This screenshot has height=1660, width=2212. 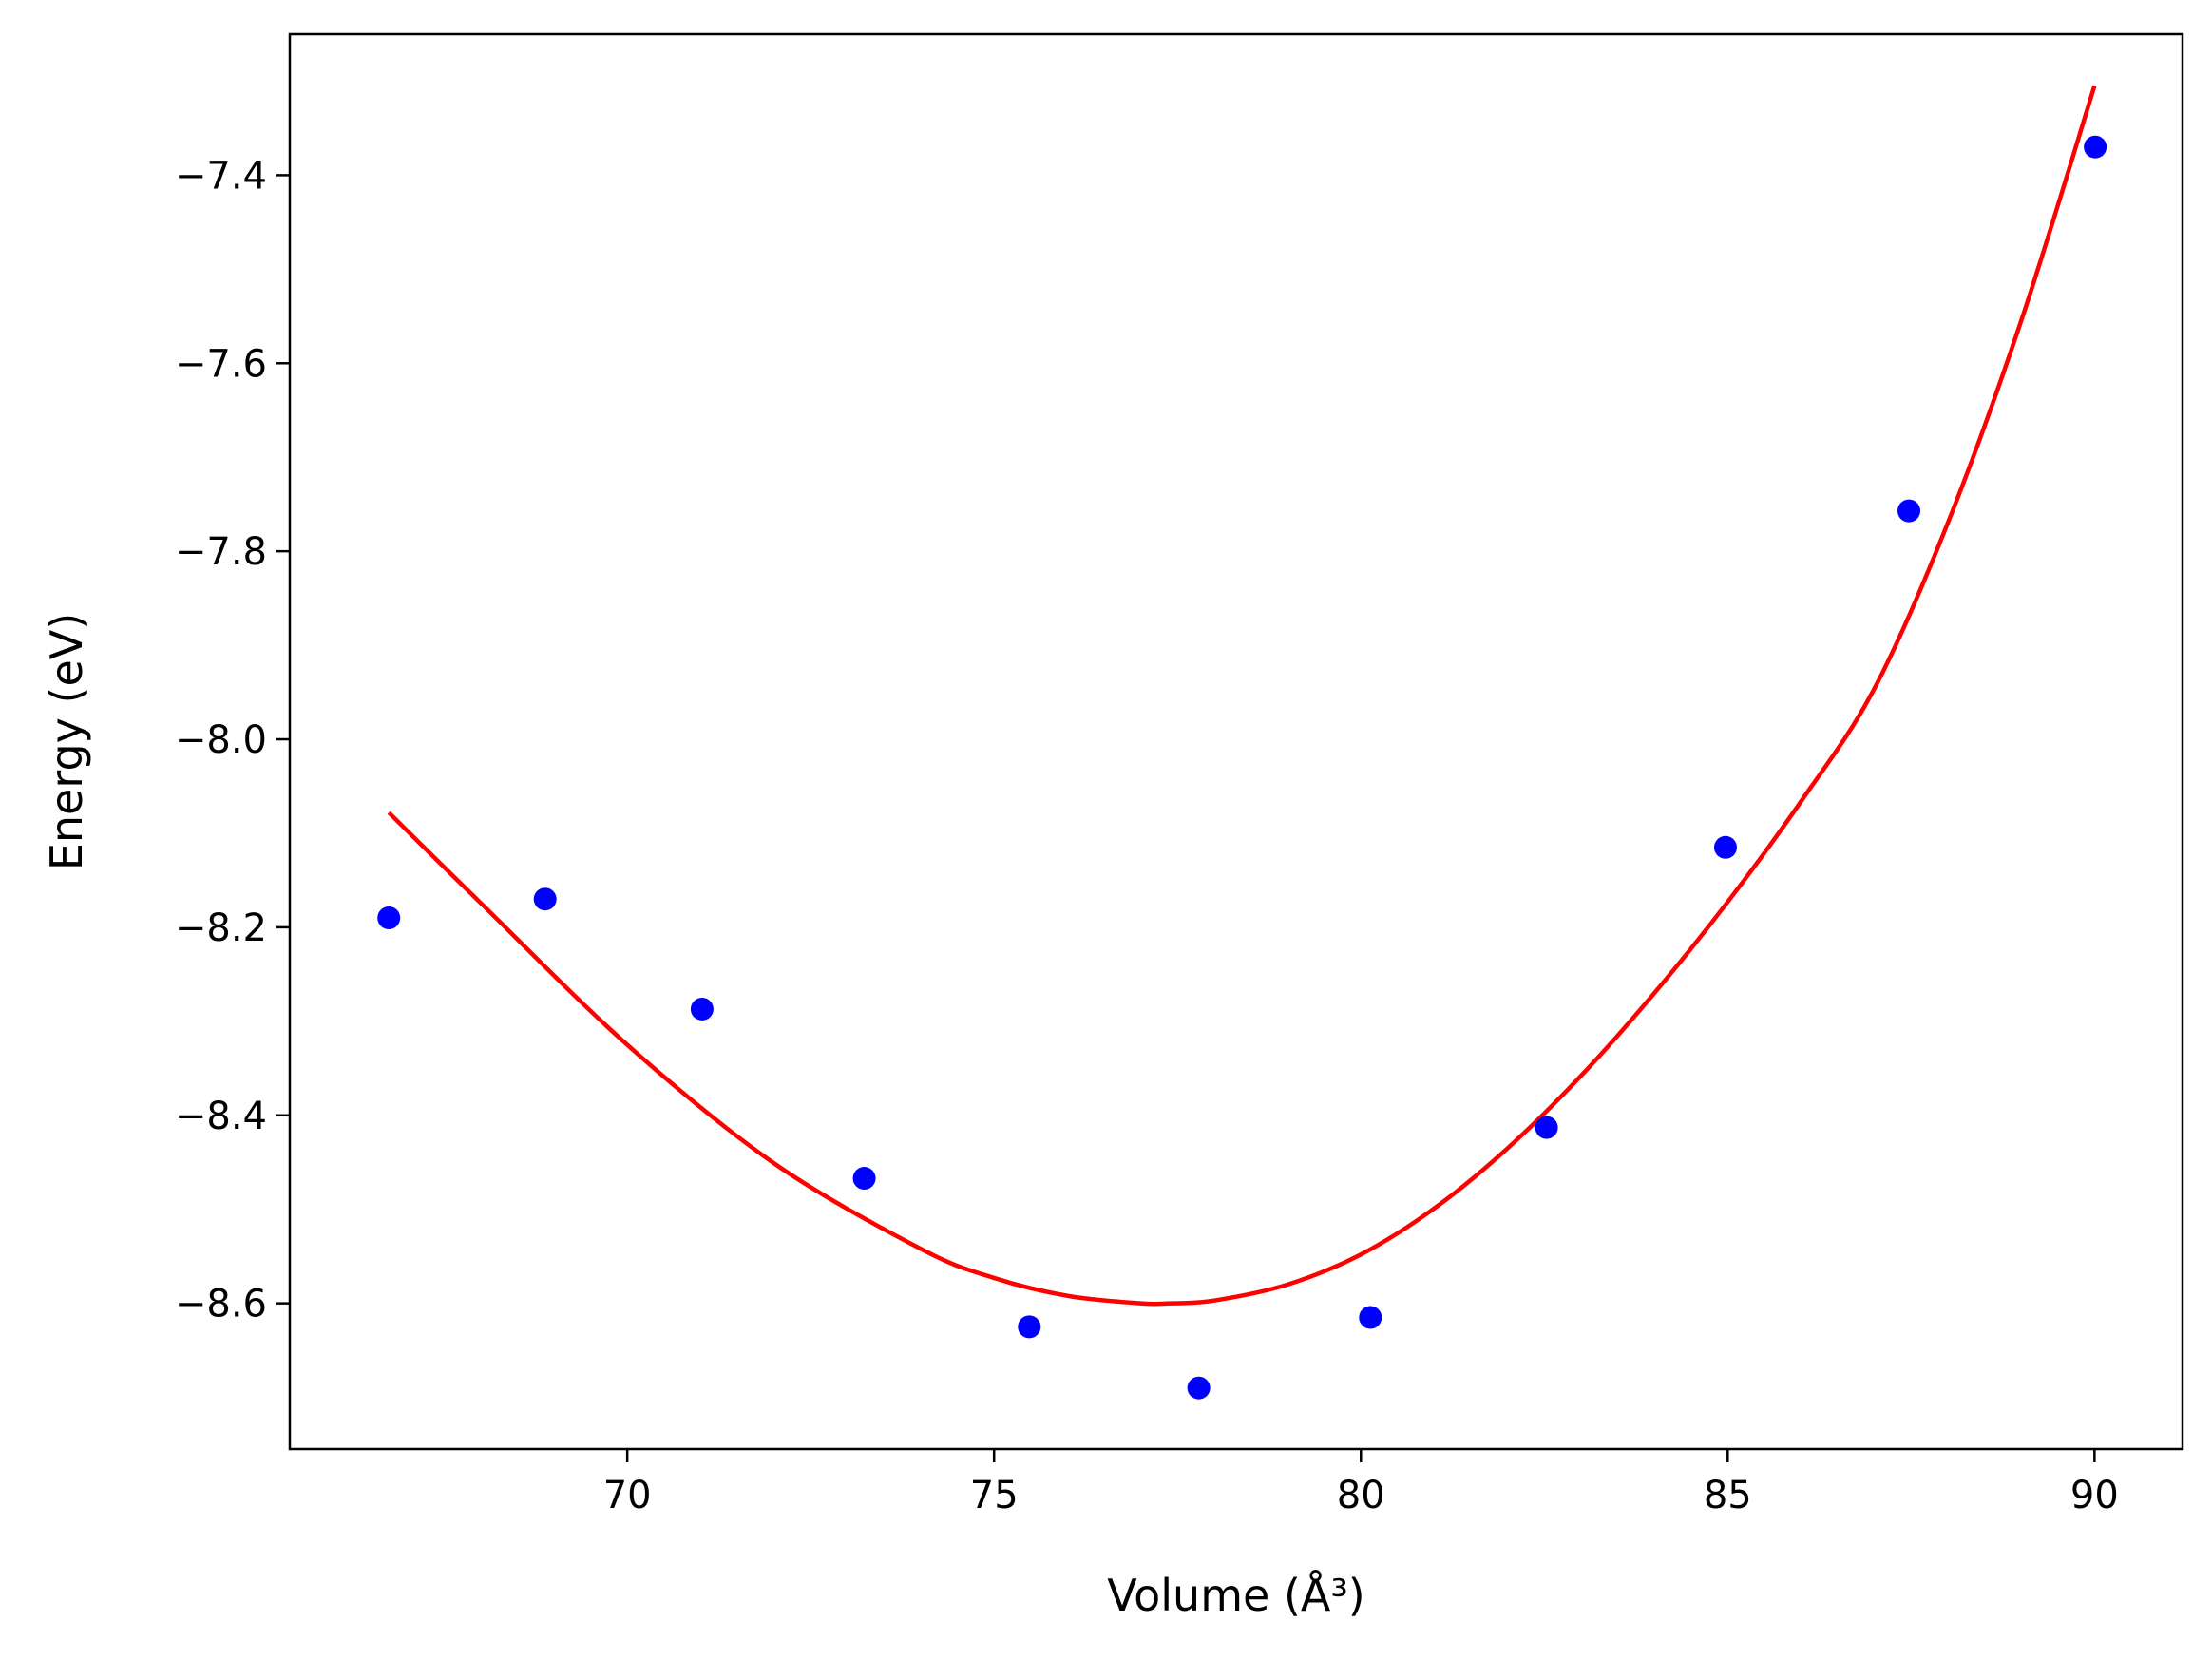 What do you see at coordinates (221, 552) in the screenshot?
I see `y-tick-label: −7.8` at bounding box center [221, 552].